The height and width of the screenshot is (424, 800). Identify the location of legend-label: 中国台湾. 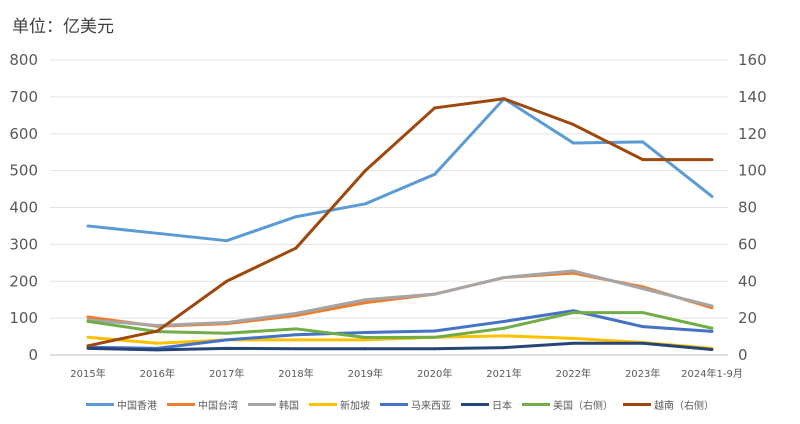
(218, 406).